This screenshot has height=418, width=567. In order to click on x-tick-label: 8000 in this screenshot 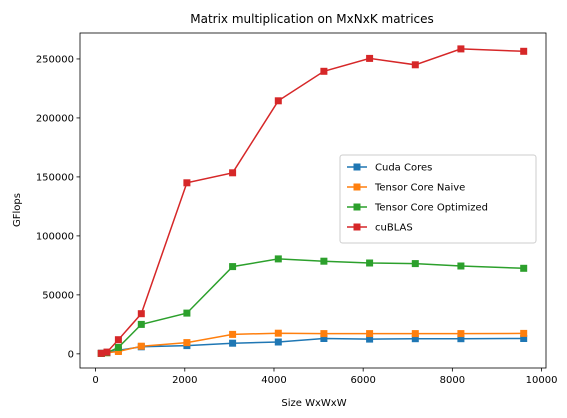, I will do `click(452, 380)`.